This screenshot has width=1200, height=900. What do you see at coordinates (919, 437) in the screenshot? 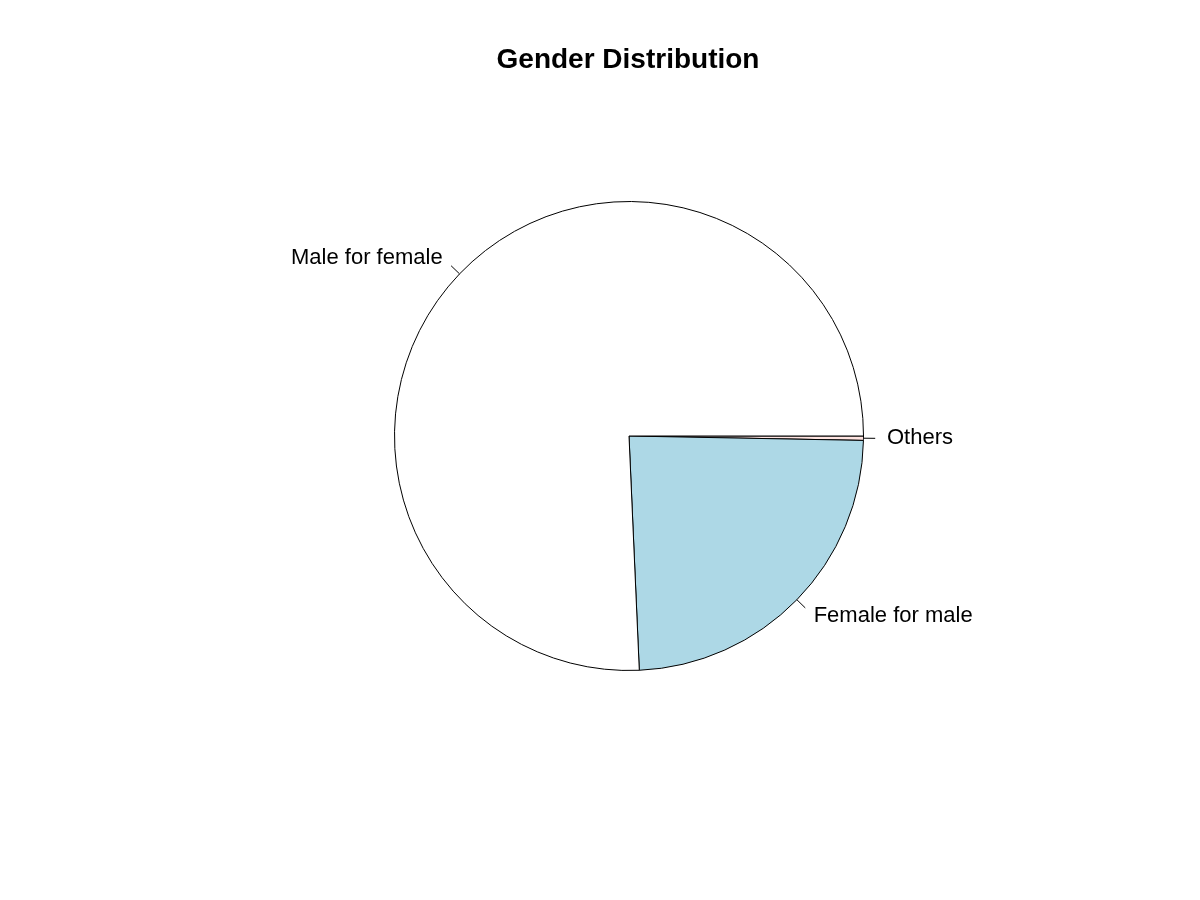
I see `slice-label: Others` at bounding box center [919, 437].